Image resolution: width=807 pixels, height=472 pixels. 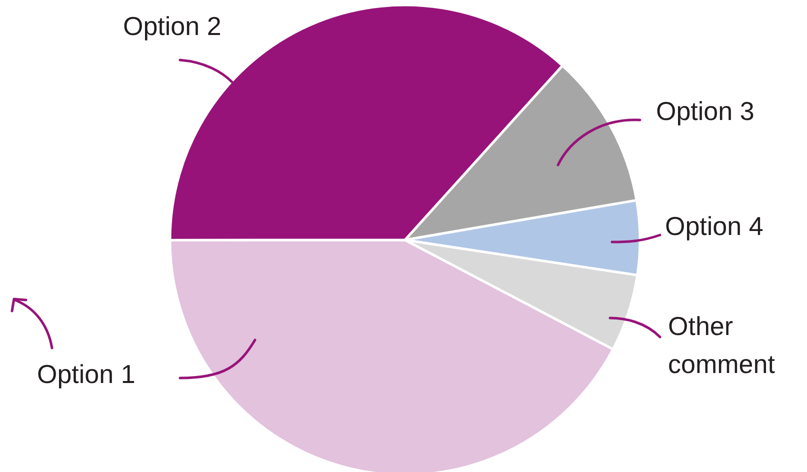 I want to click on slice-label: Option 4, so click(x=714, y=225).